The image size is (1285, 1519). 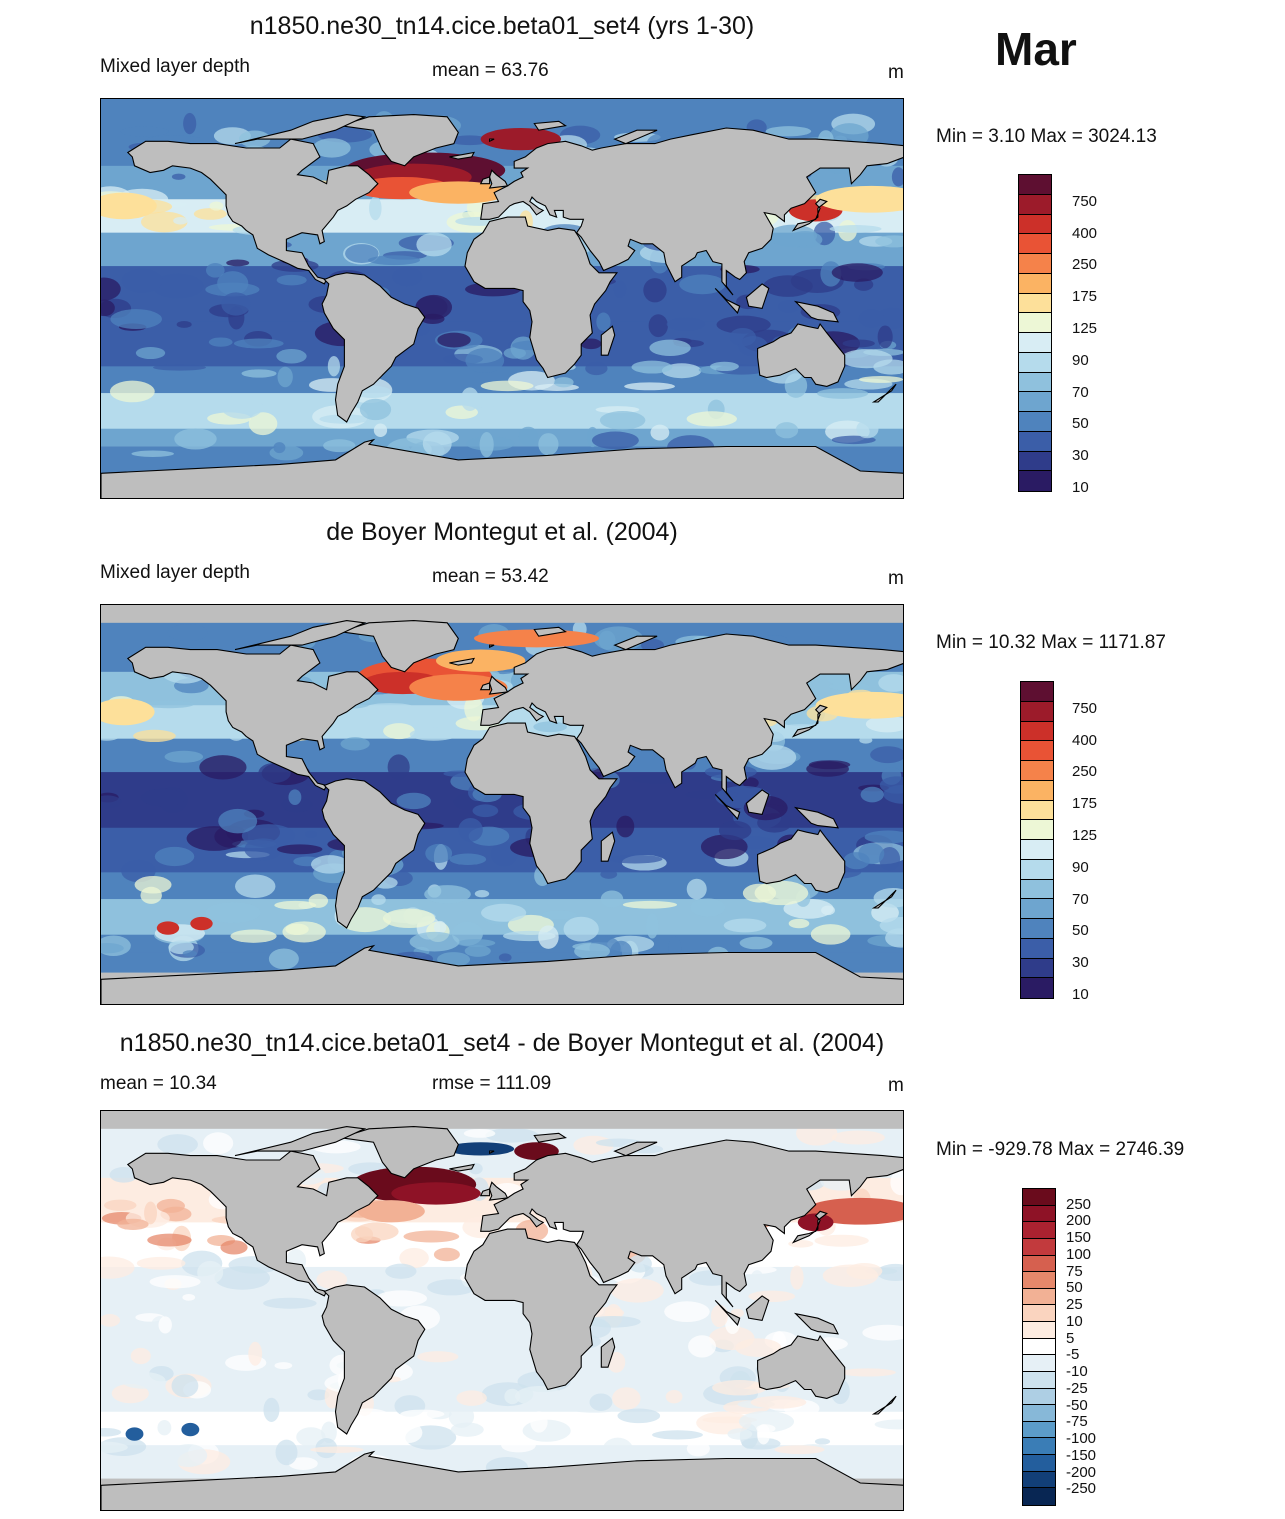 I want to click on colorbar-tick-label: -200, so click(x=1081, y=1472).